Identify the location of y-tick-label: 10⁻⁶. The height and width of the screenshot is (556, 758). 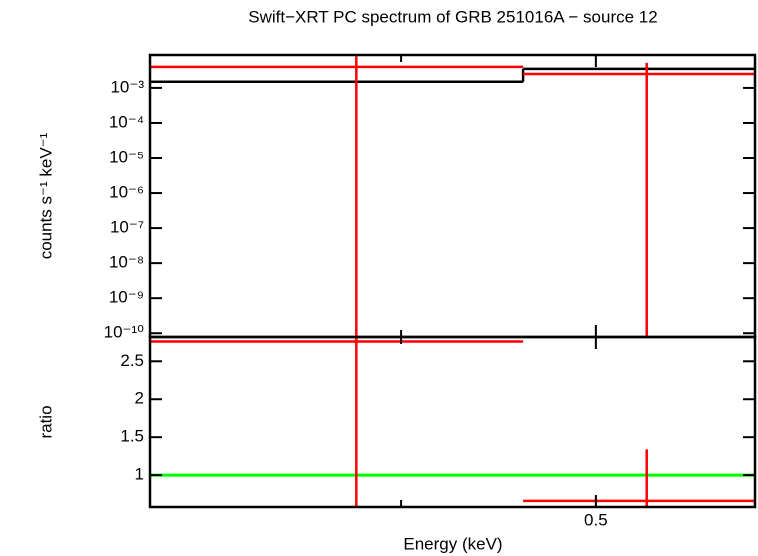
(126, 192).